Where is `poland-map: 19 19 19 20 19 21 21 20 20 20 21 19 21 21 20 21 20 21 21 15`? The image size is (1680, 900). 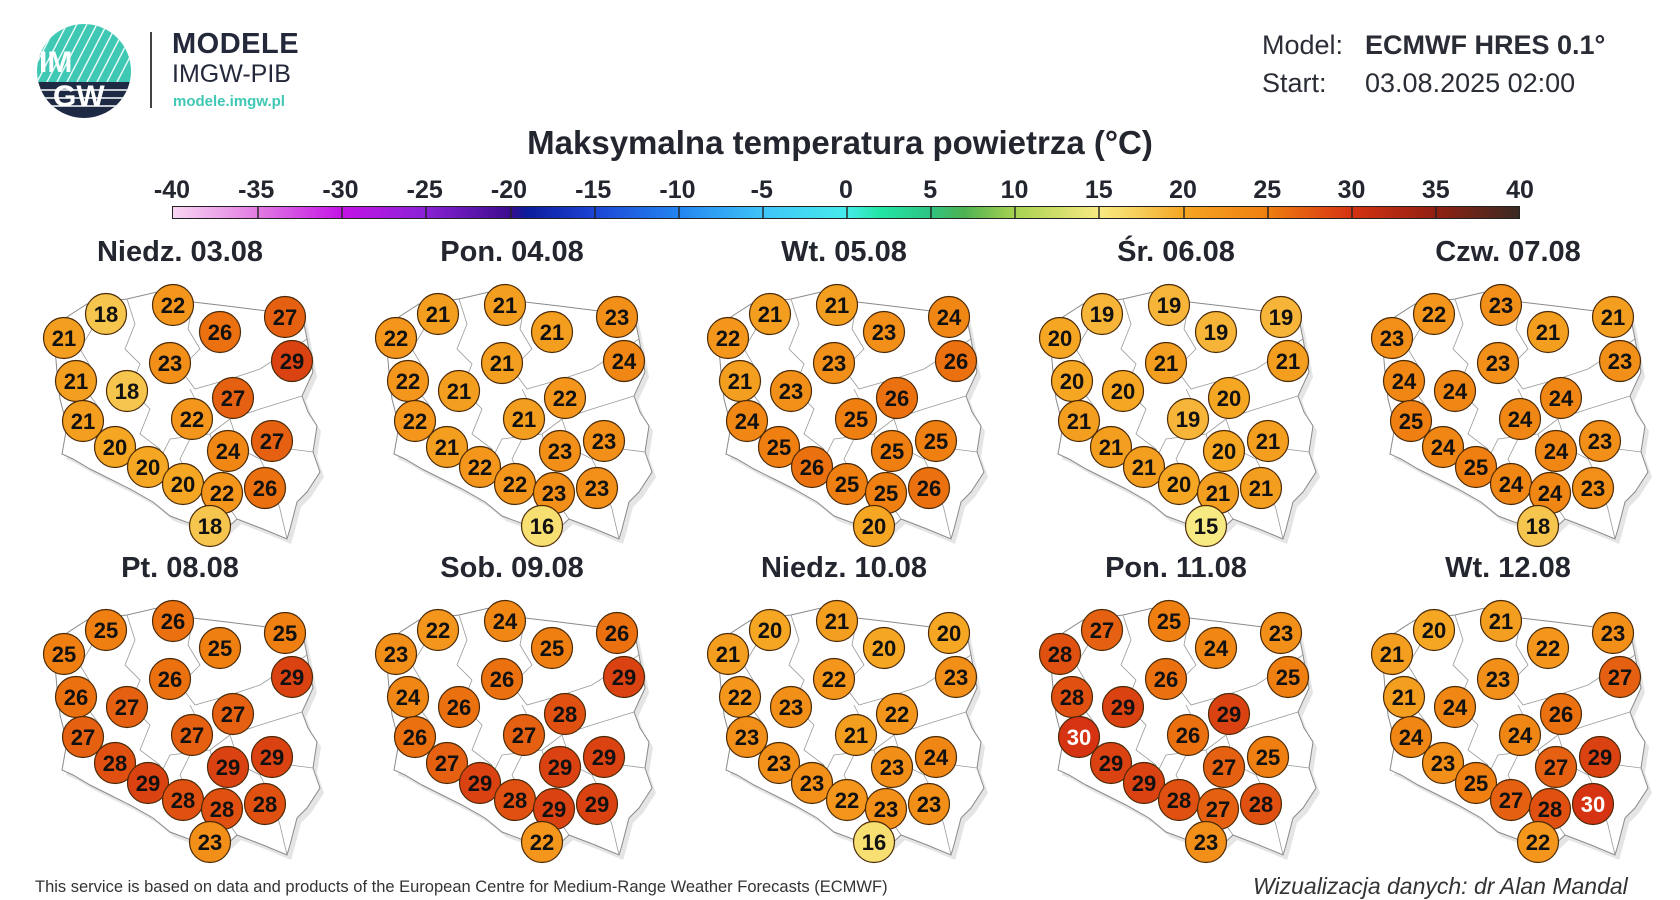 poland-map: 19 19 19 20 19 21 21 20 20 20 21 19 21 21 20 21 20 21 21 15 is located at coordinates (1179, 415).